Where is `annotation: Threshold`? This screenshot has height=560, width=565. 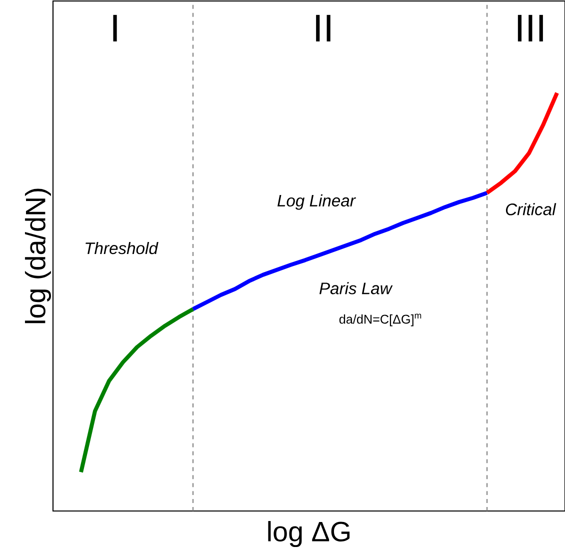
annotation: Threshold is located at coordinates (122, 248).